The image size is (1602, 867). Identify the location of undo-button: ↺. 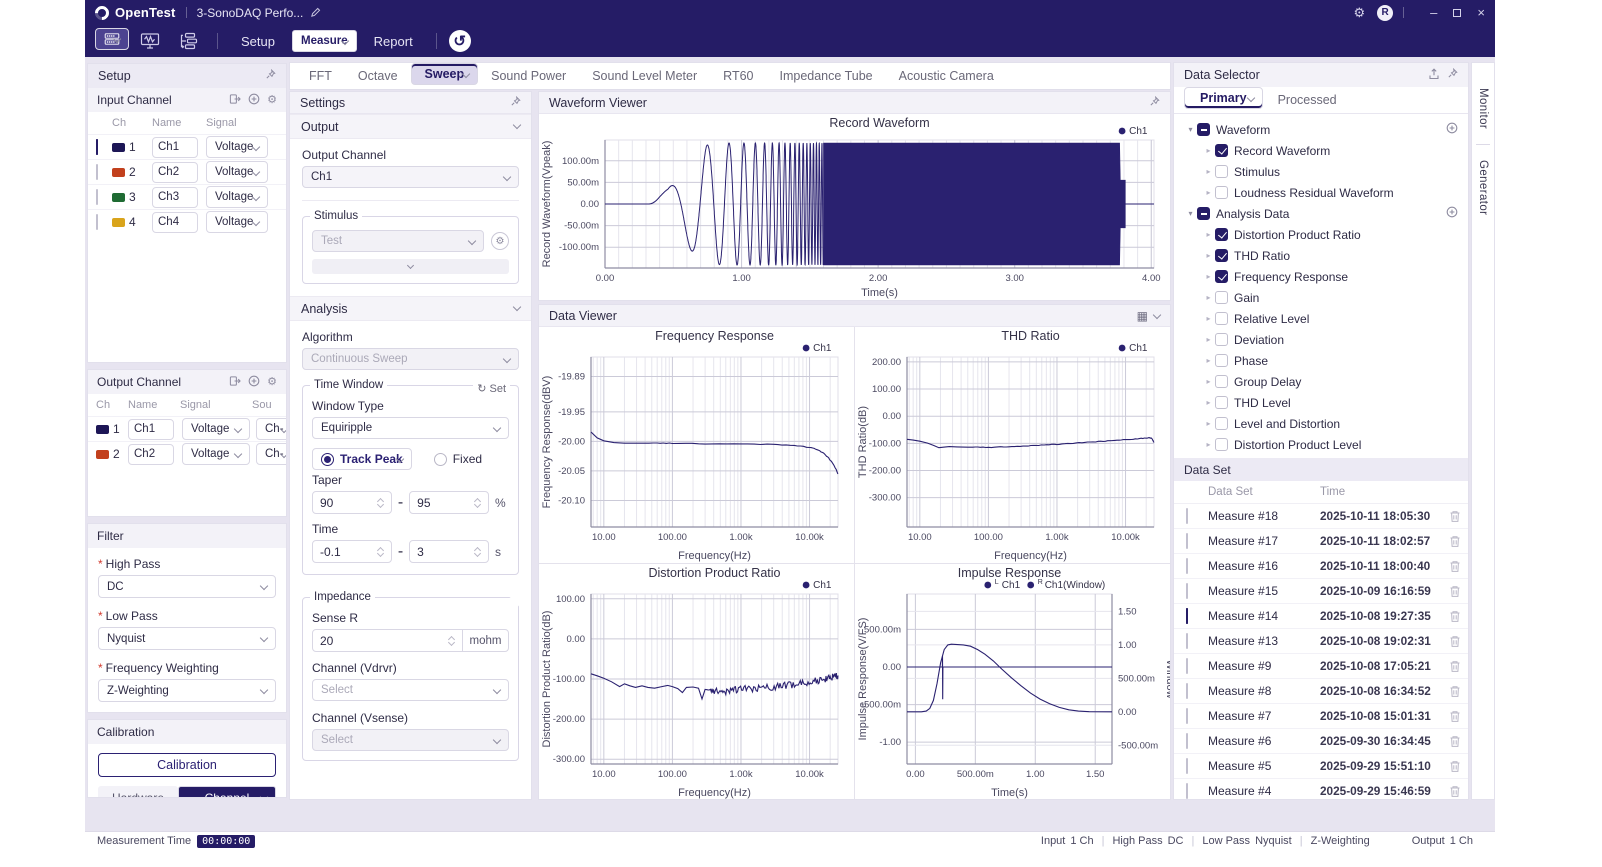
(459, 41).